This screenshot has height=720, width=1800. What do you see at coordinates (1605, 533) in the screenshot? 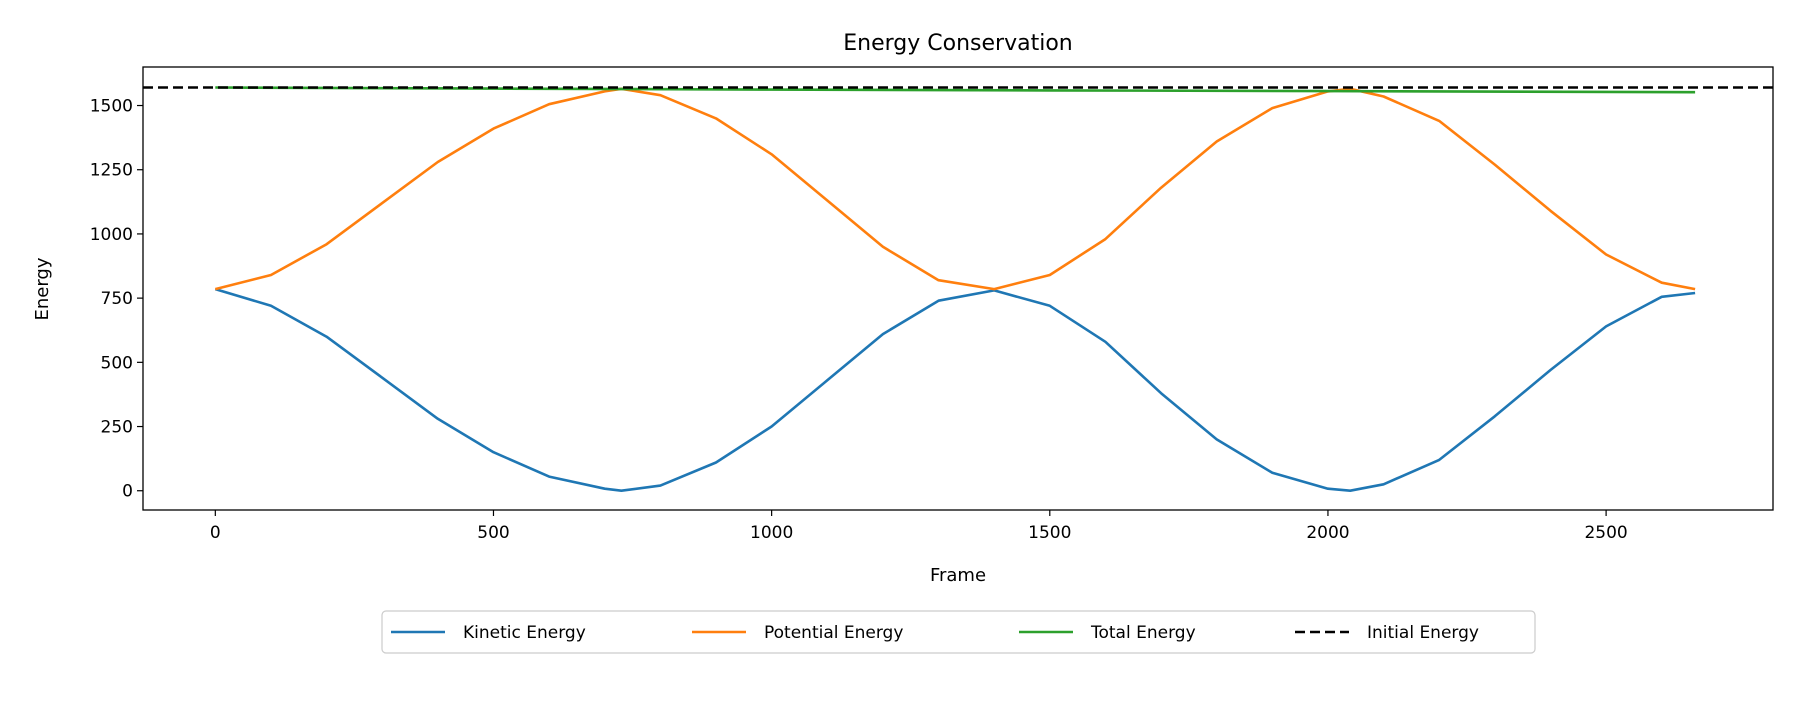
I see `x-tick-label: 2500` at bounding box center [1605, 533].